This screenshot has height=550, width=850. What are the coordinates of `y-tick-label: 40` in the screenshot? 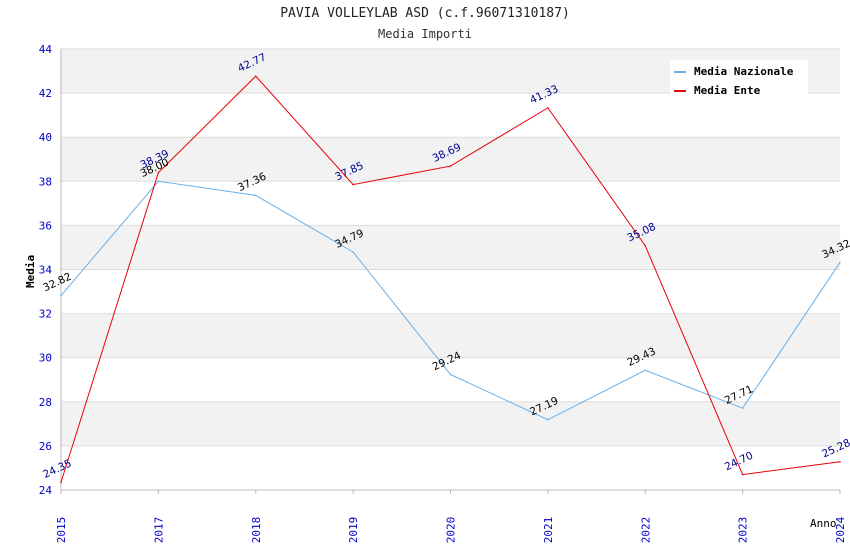 It's located at (45, 137).